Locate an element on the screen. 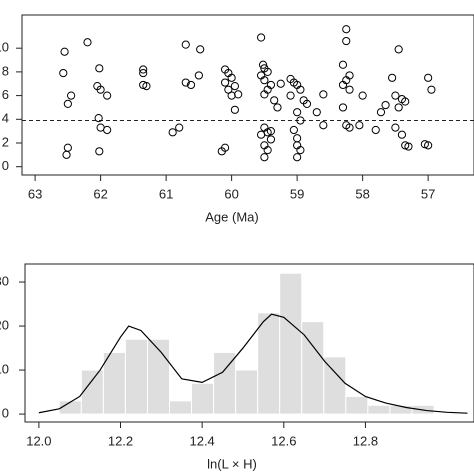 The width and height of the screenshot is (474, 474). x-tick-label: 12.4 is located at coordinates (201, 440).